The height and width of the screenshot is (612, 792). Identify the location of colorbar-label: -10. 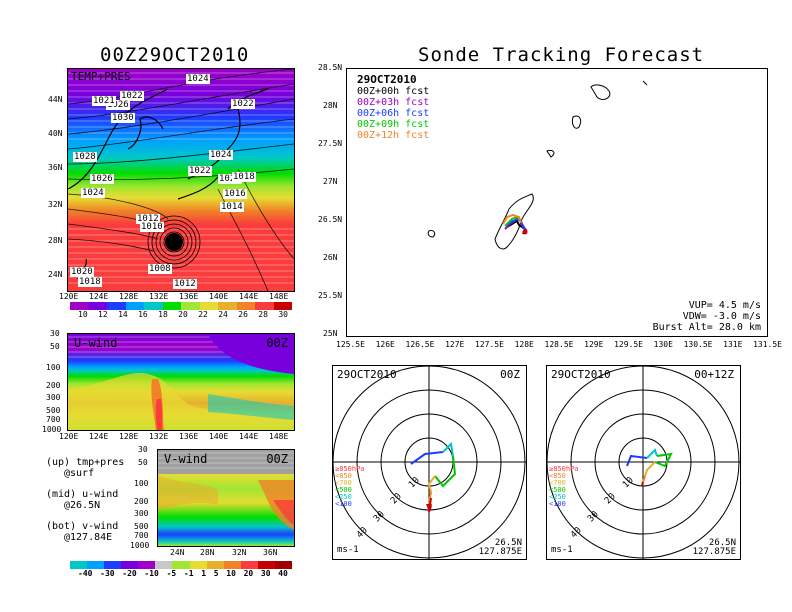
(151, 573).